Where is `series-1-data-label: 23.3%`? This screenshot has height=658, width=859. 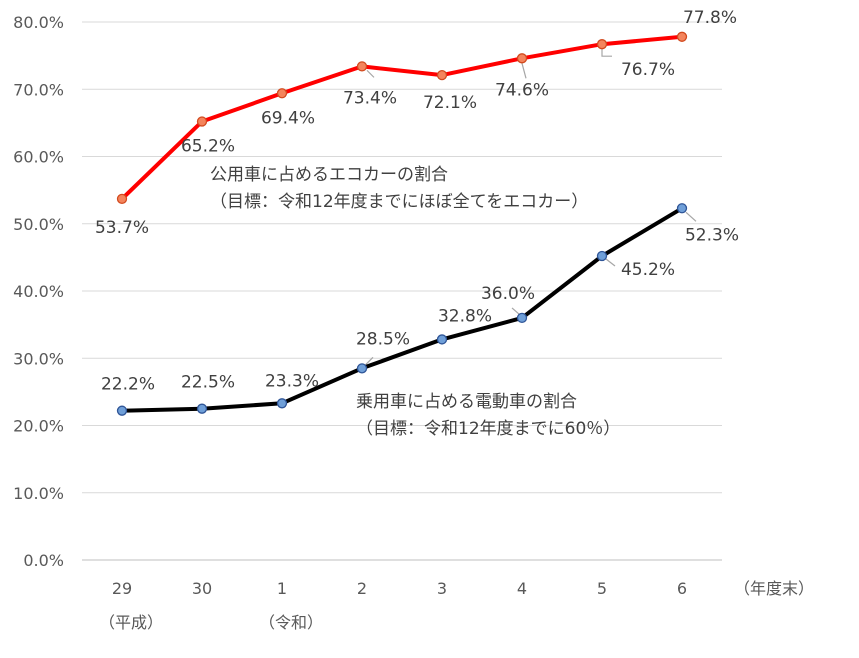 series-1-data-label: 23.3% is located at coordinates (292, 381).